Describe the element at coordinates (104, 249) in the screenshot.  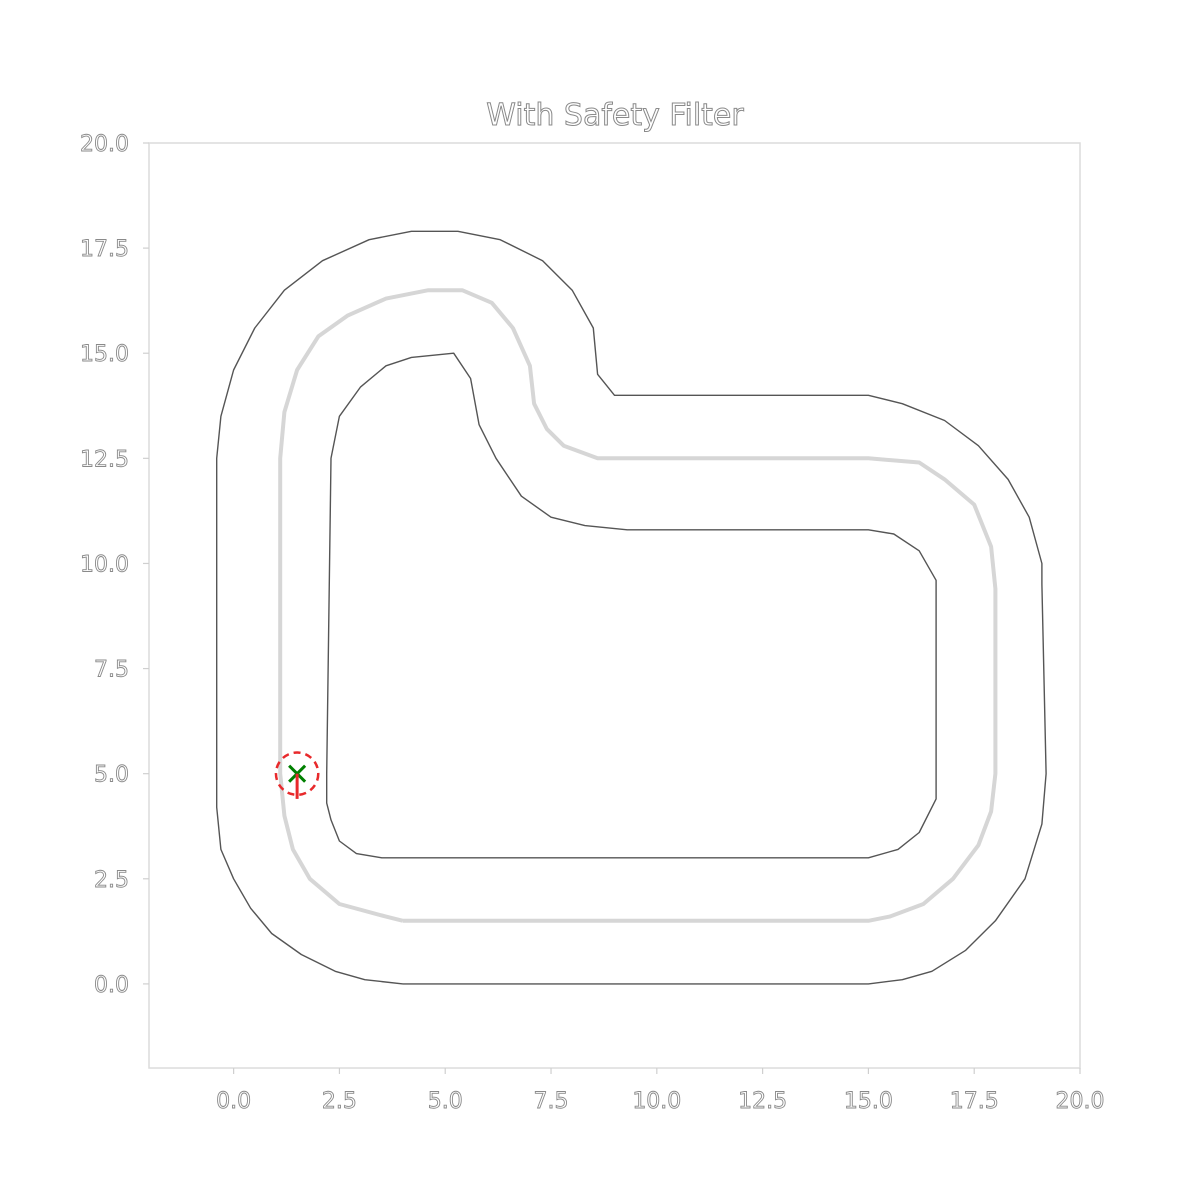
I see `y-tick-label: 17.5` at that location.